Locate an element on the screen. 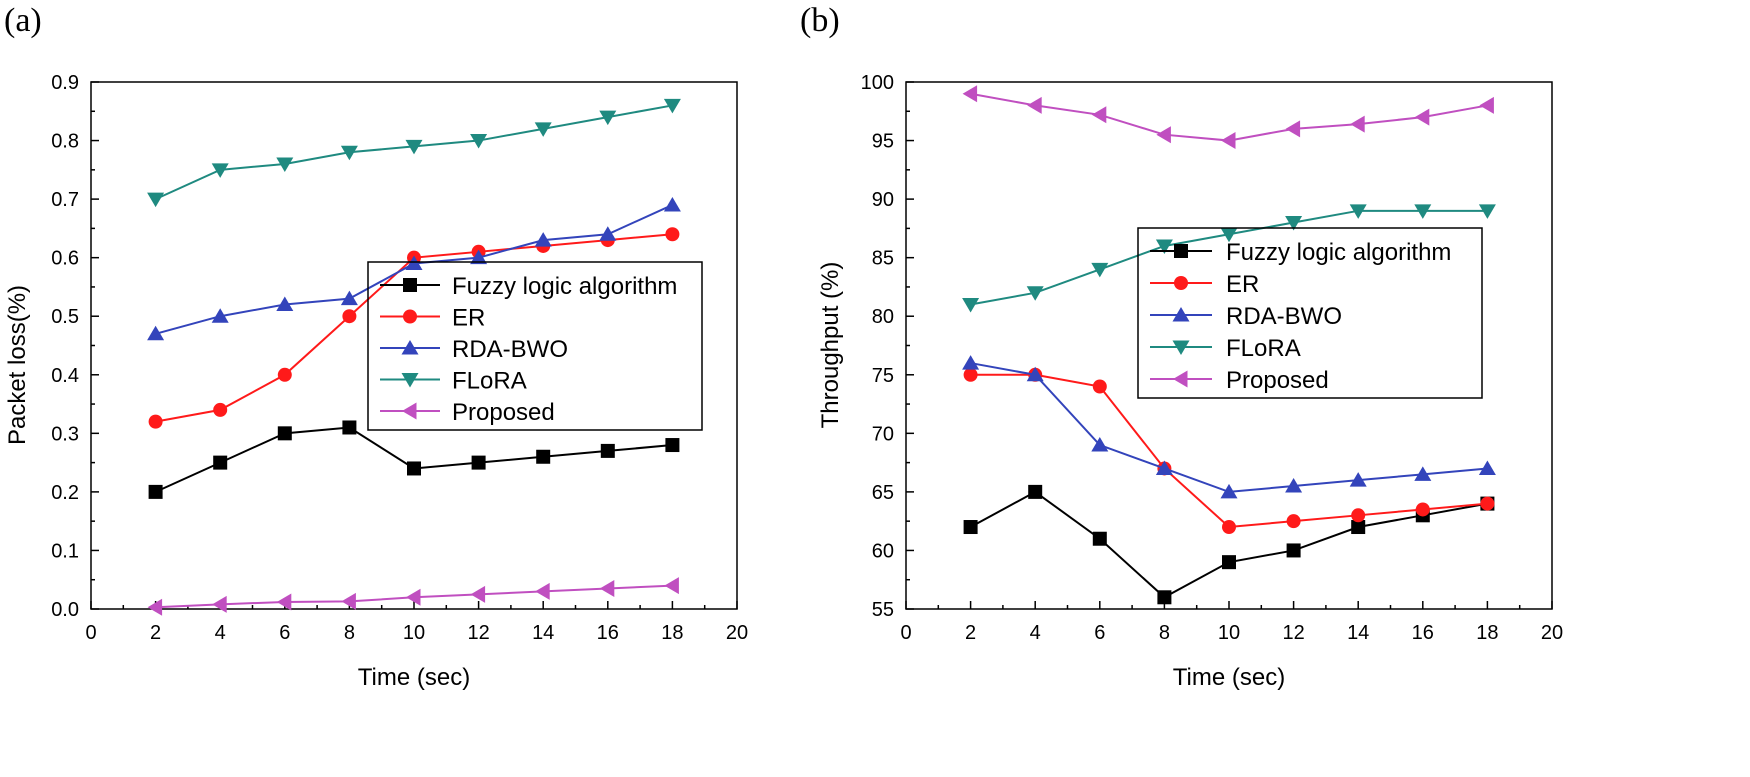  series-flora is located at coordinates (1229, 258).